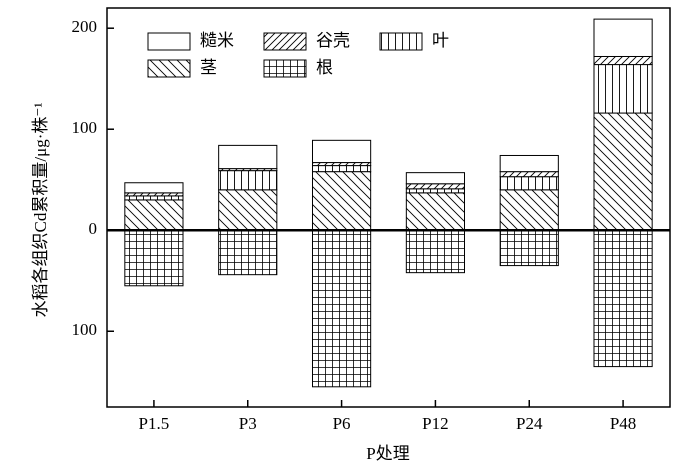 This screenshot has width=700, height=472. Describe the element at coordinates (342, 423) in the screenshot. I see `x-tick-label: P6` at that location.